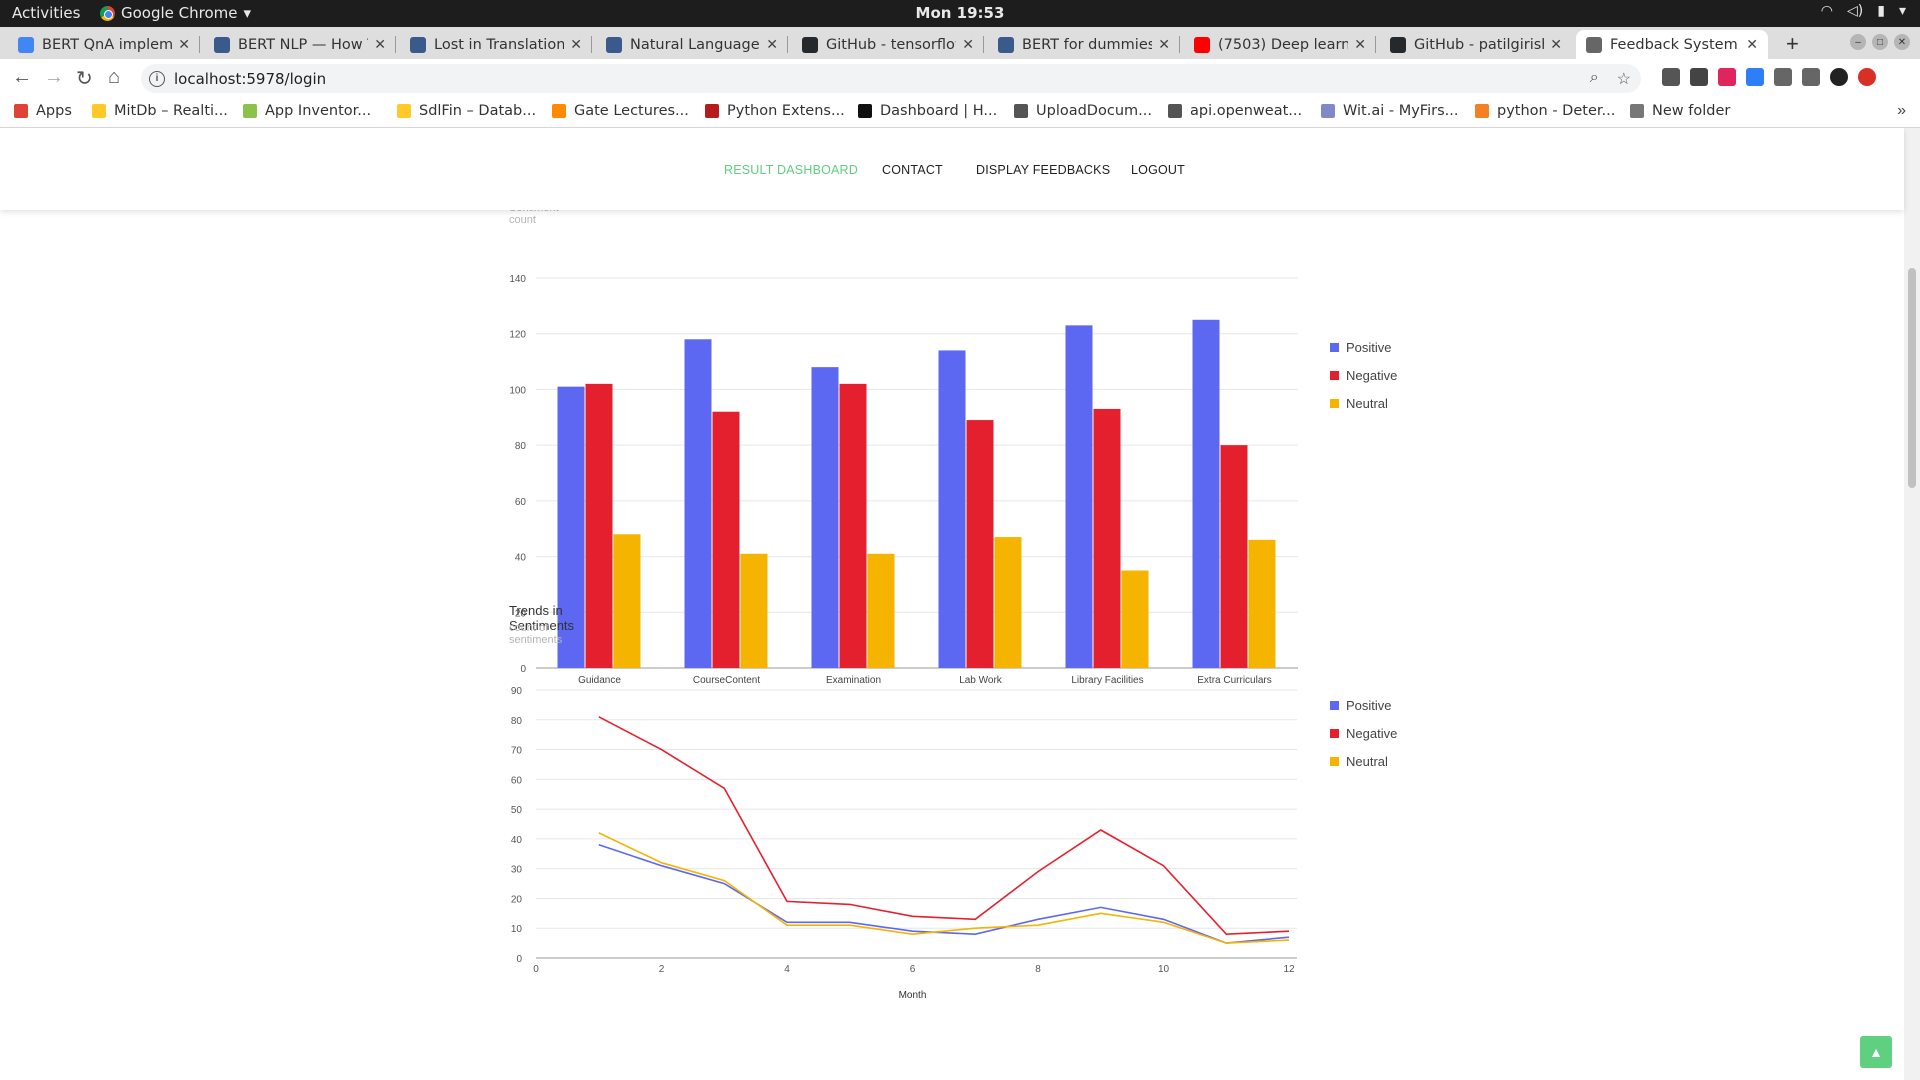  I want to click on site-info-icon: i, so click(157, 78).